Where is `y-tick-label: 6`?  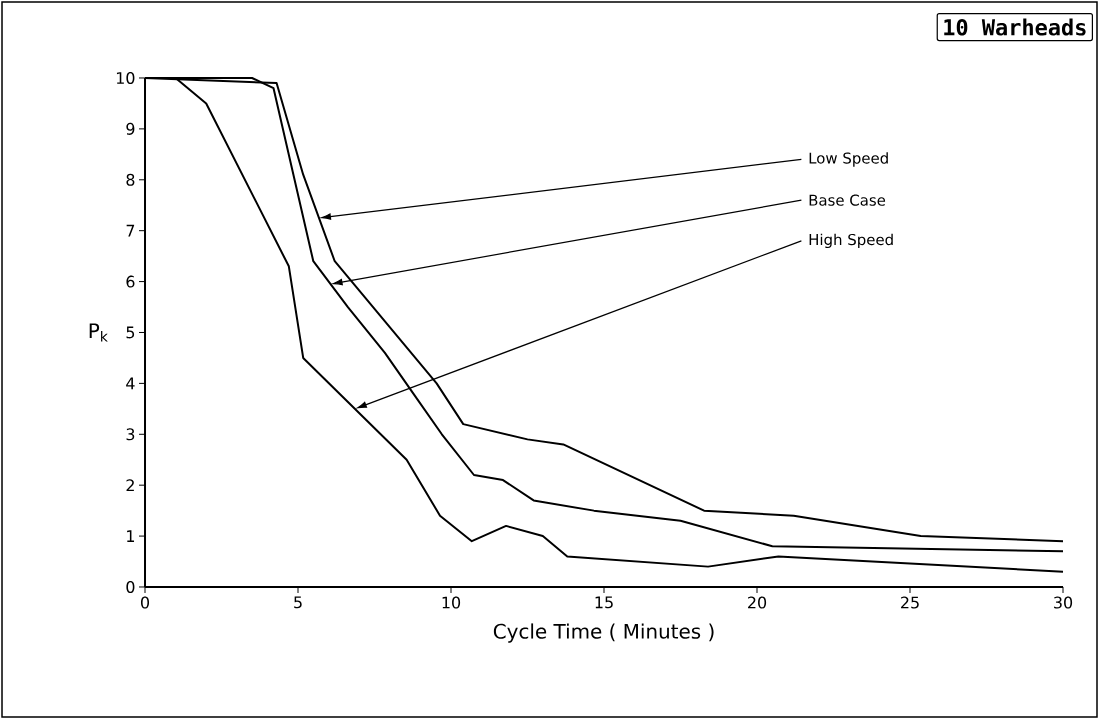 y-tick-label: 6 is located at coordinates (130, 281).